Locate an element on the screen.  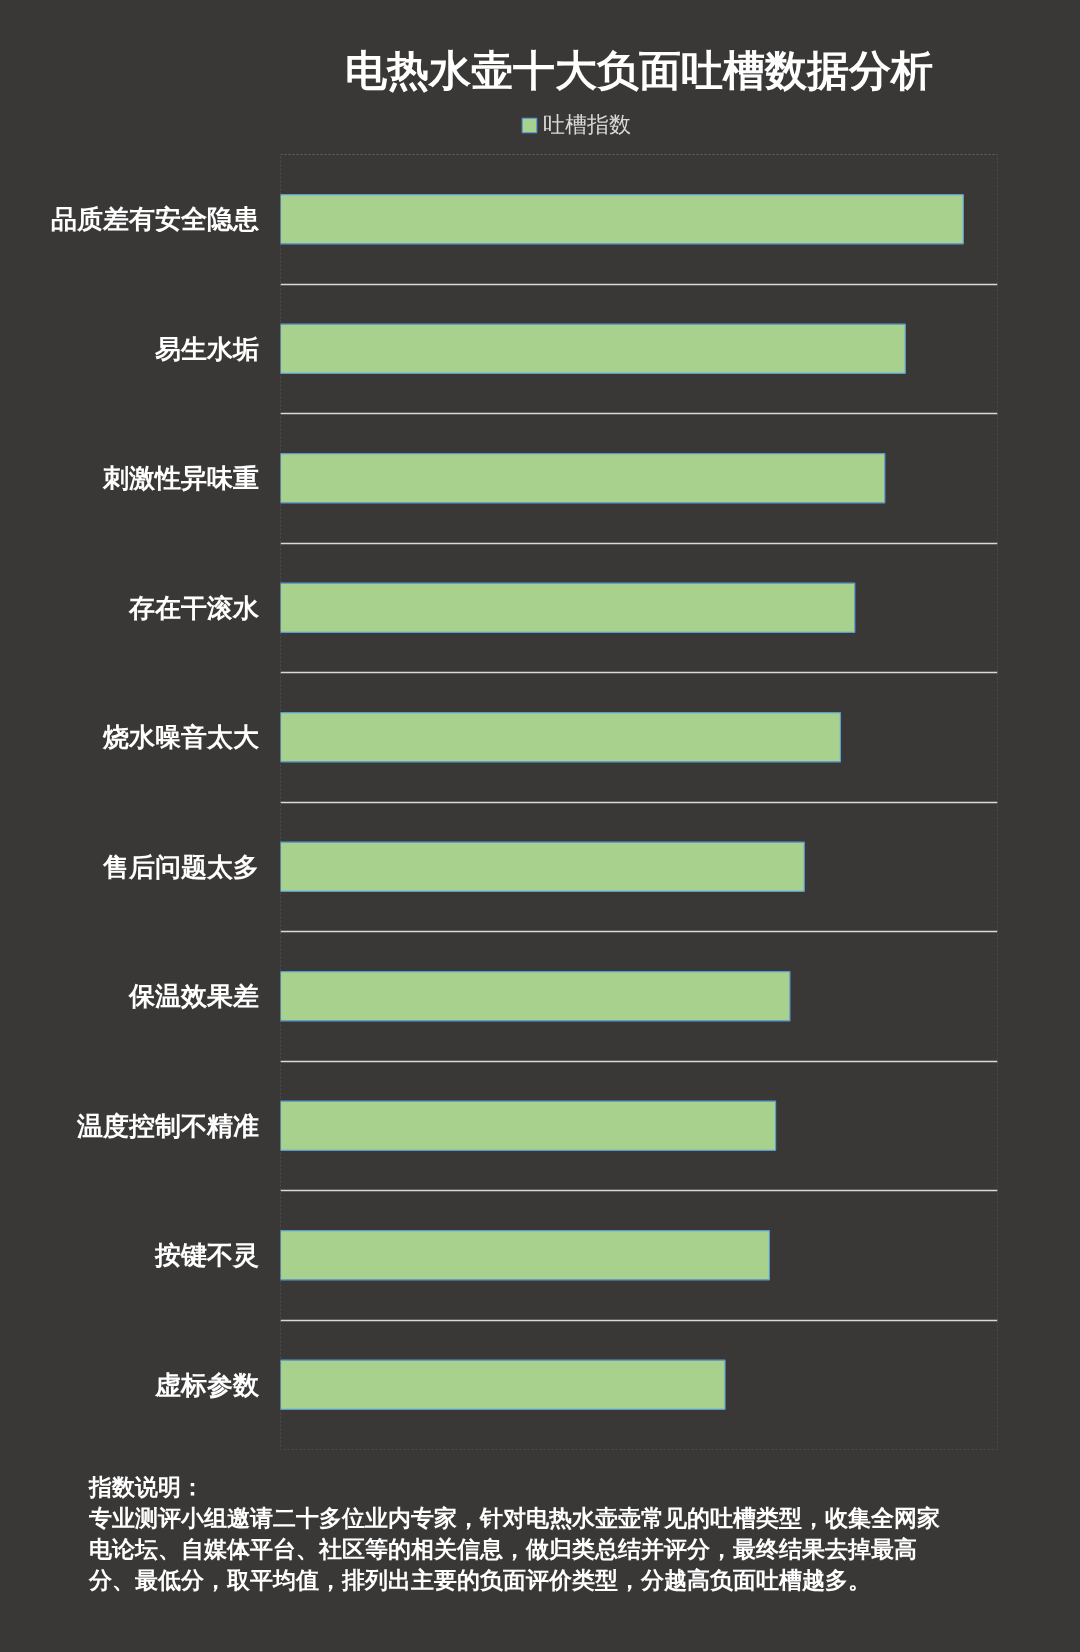
y-tick-label: 按键不灵 is located at coordinates (206, 1255).